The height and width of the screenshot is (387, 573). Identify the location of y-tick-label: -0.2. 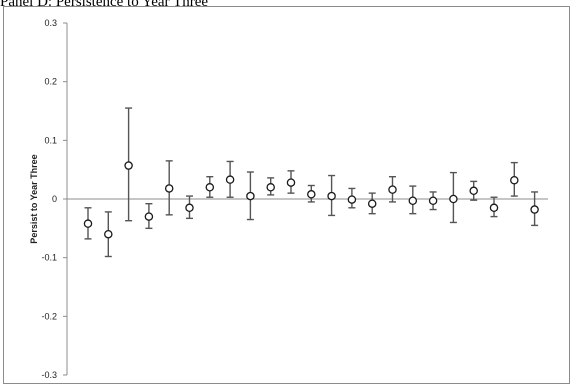
(49, 316).